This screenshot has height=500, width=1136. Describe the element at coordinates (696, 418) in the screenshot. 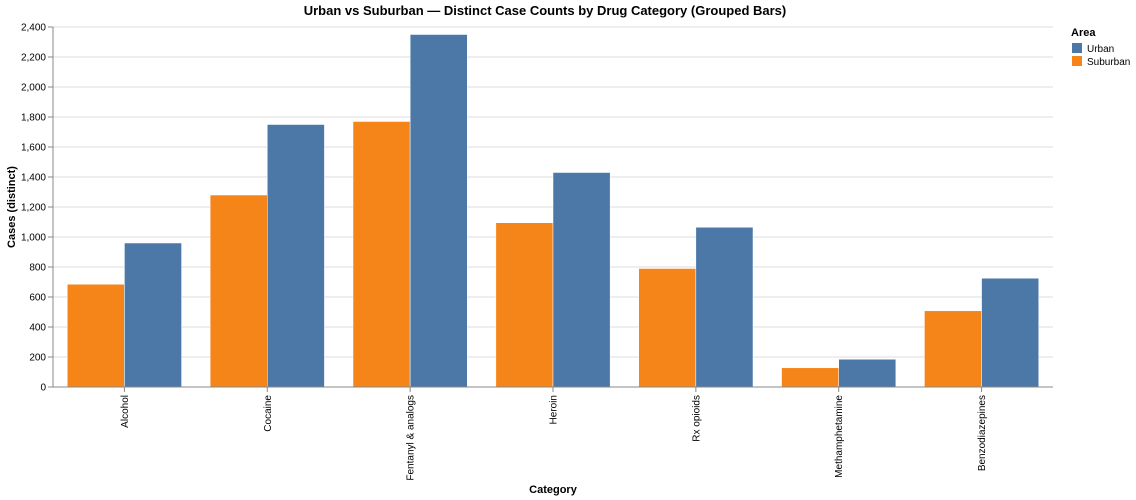

I see `x-tick-label: Rx opioids` at that location.